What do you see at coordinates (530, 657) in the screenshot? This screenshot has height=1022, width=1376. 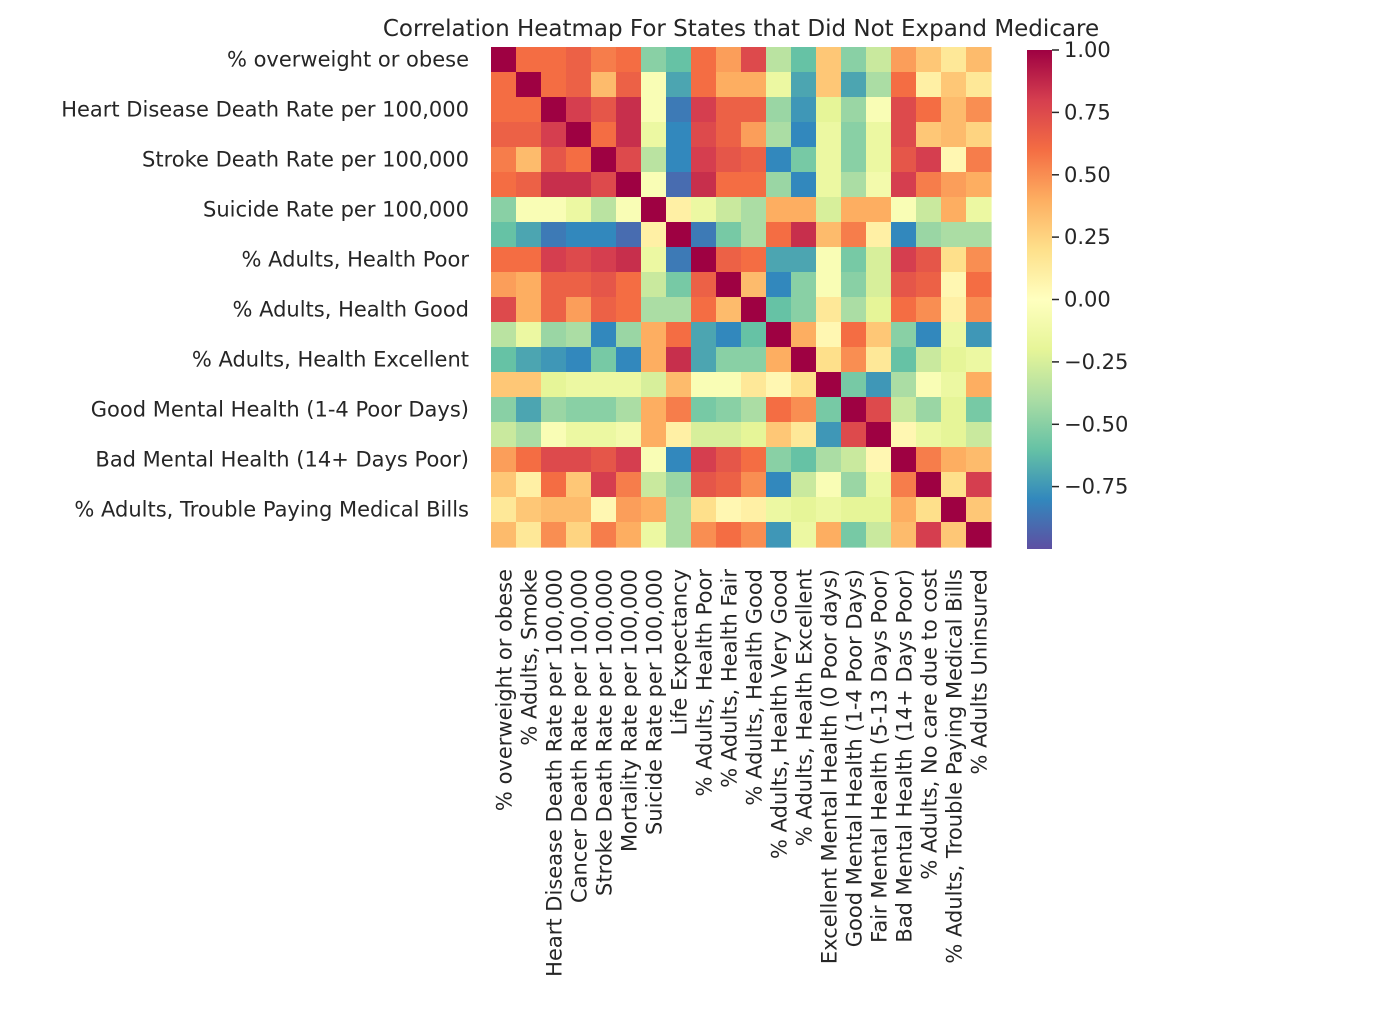 I see `x-tick-label: % Adults, Smoke` at bounding box center [530, 657].